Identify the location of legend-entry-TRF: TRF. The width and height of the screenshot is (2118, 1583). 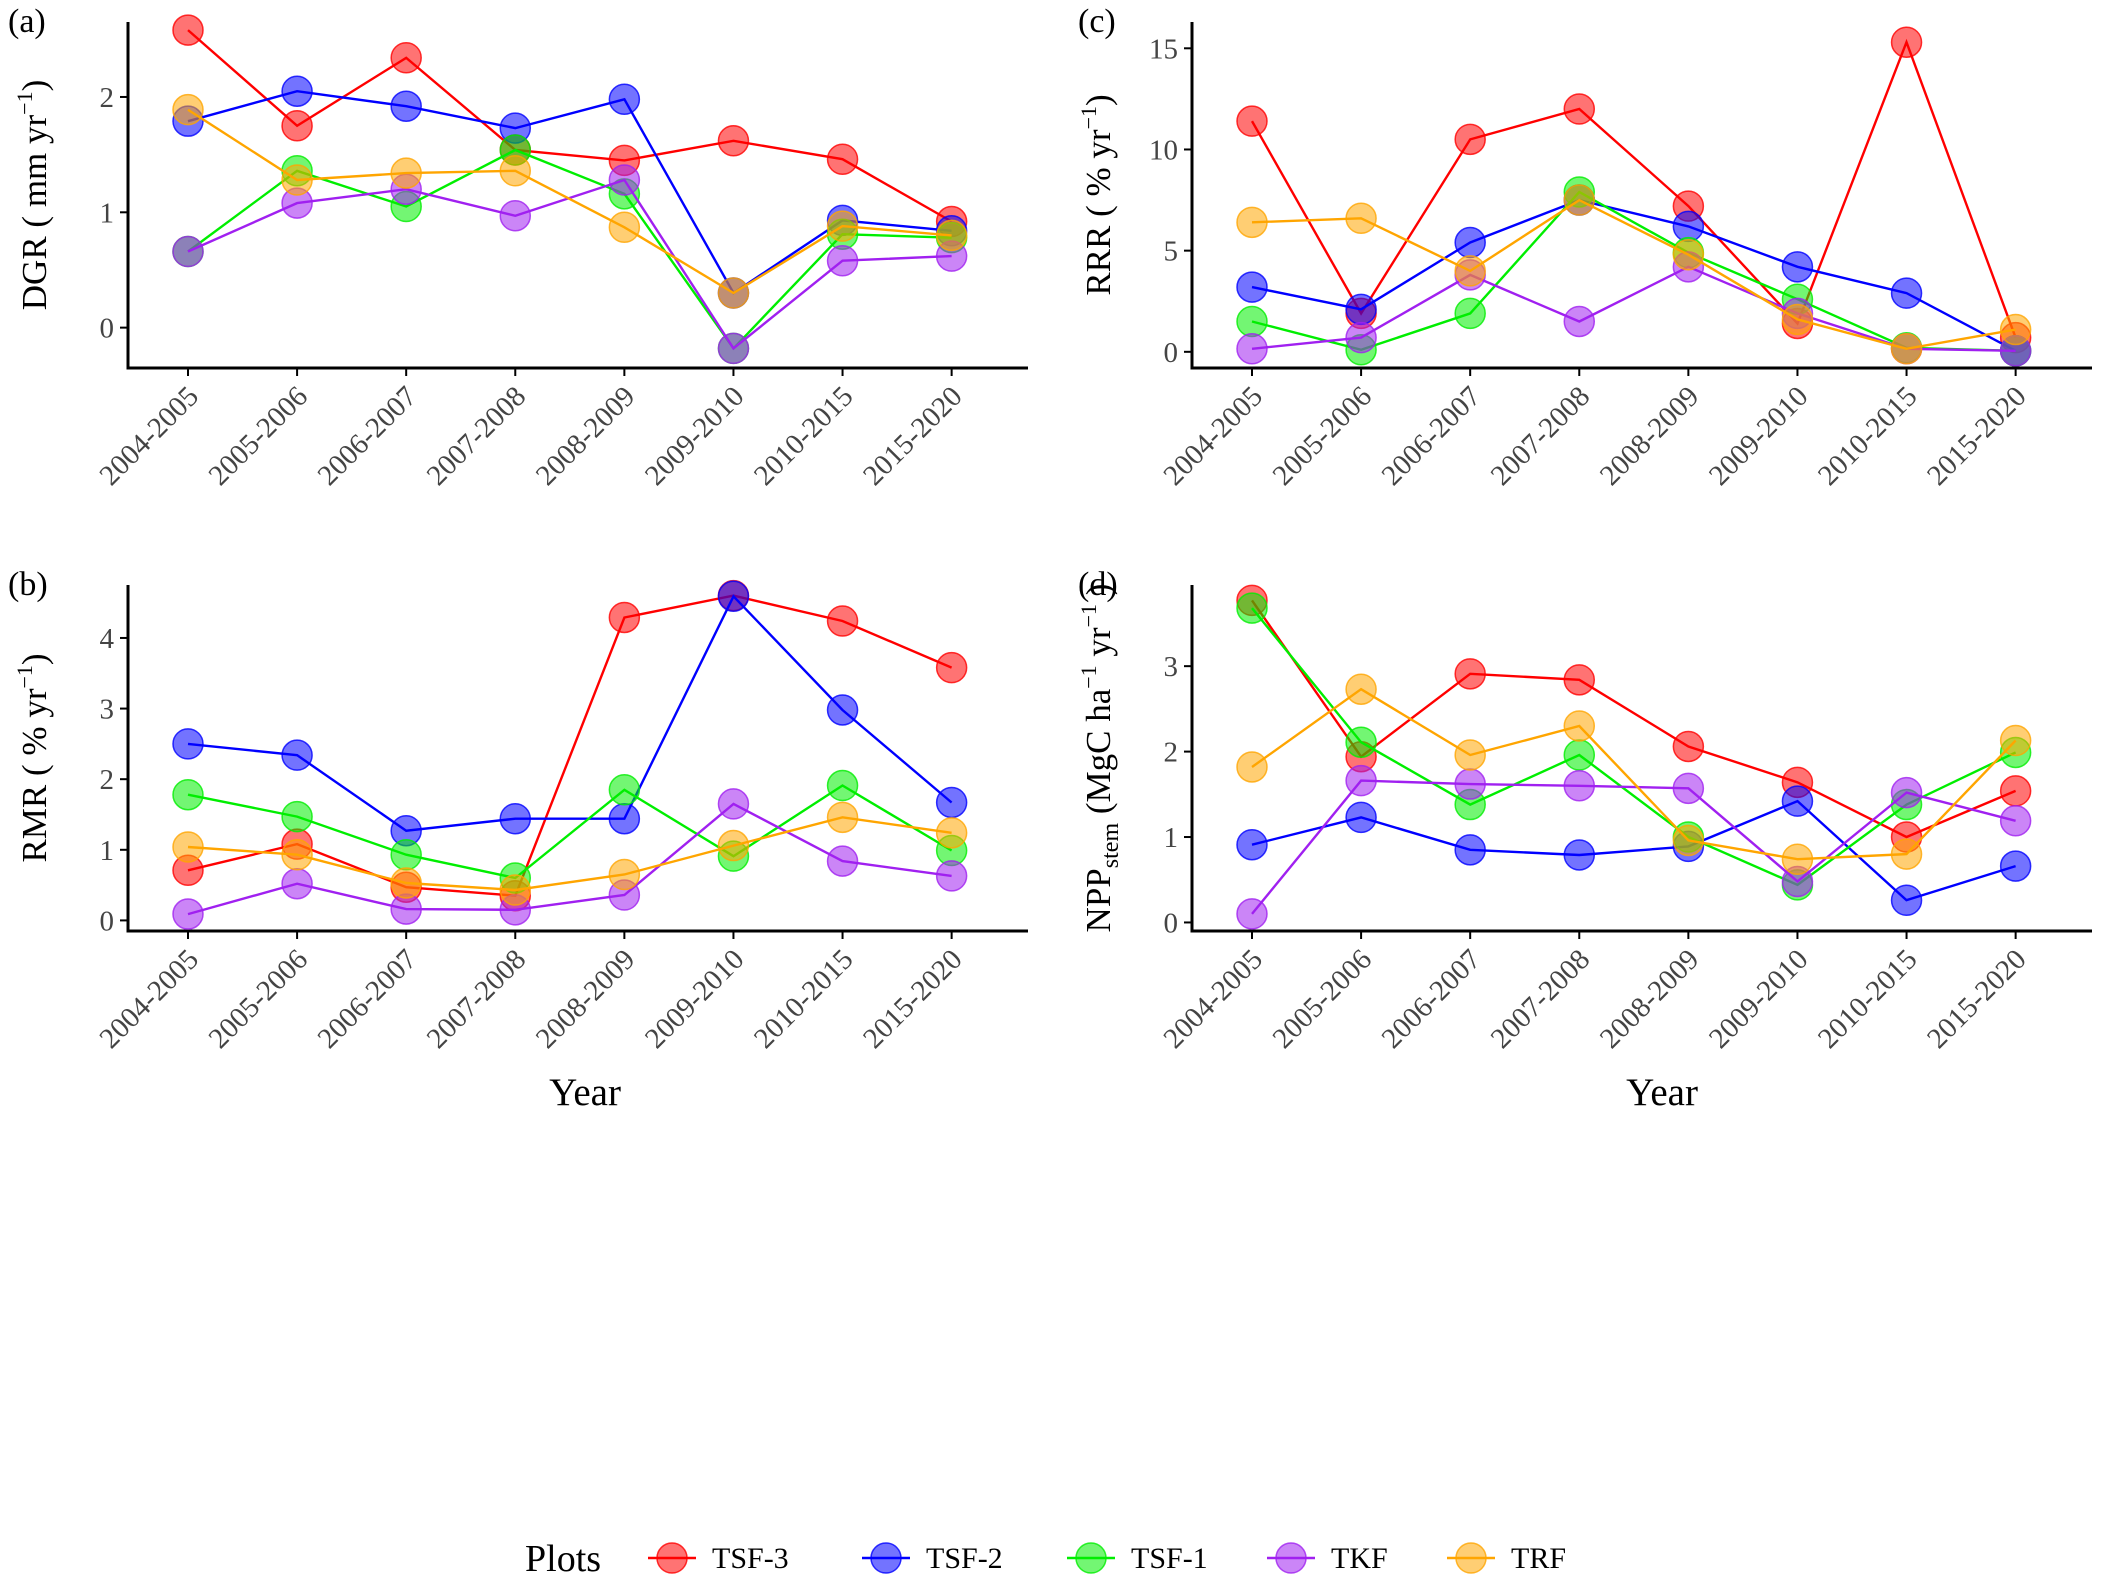
(1506, 1558).